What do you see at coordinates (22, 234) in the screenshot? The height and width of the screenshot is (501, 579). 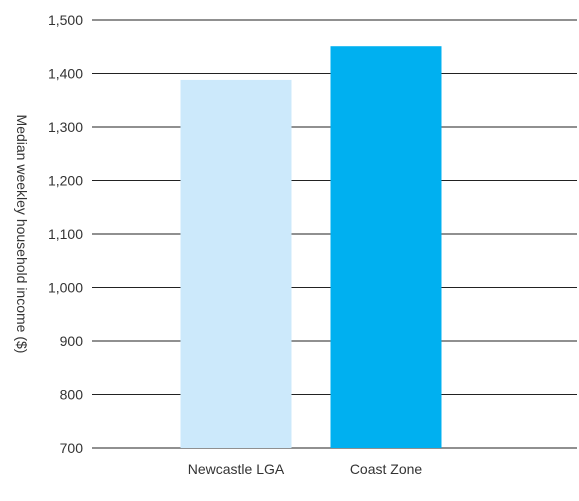 I see `y-axis-title: Median weekley household income ($)` at bounding box center [22, 234].